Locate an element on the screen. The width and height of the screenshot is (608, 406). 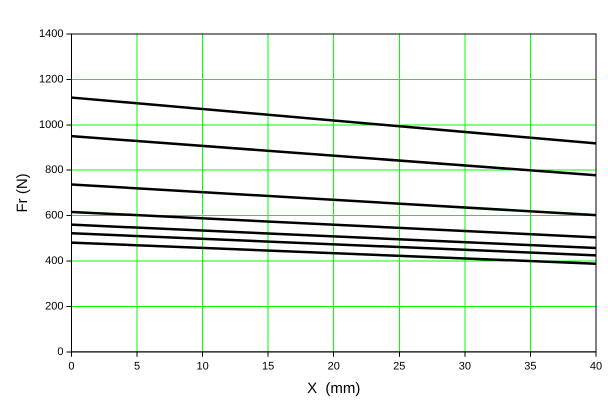
x-tick-label: 15 is located at coordinates (268, 366).